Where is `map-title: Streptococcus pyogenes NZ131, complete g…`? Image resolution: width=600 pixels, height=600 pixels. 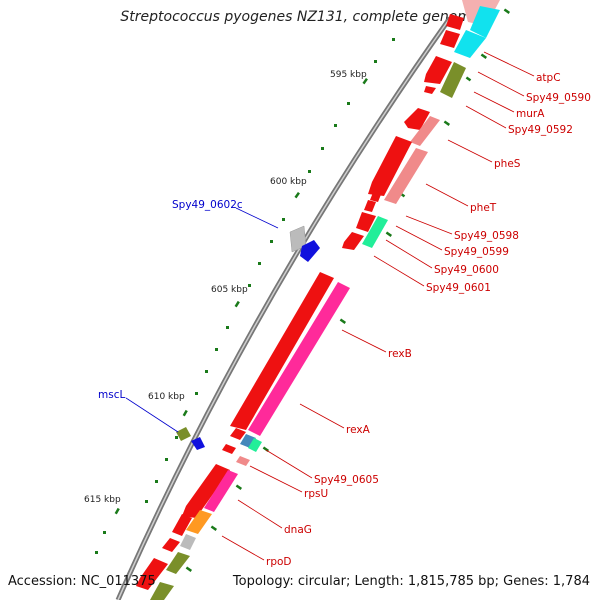
map-title: Streptococcus pyogenes NZ131, complete g… is located at coordinates (300, 17).